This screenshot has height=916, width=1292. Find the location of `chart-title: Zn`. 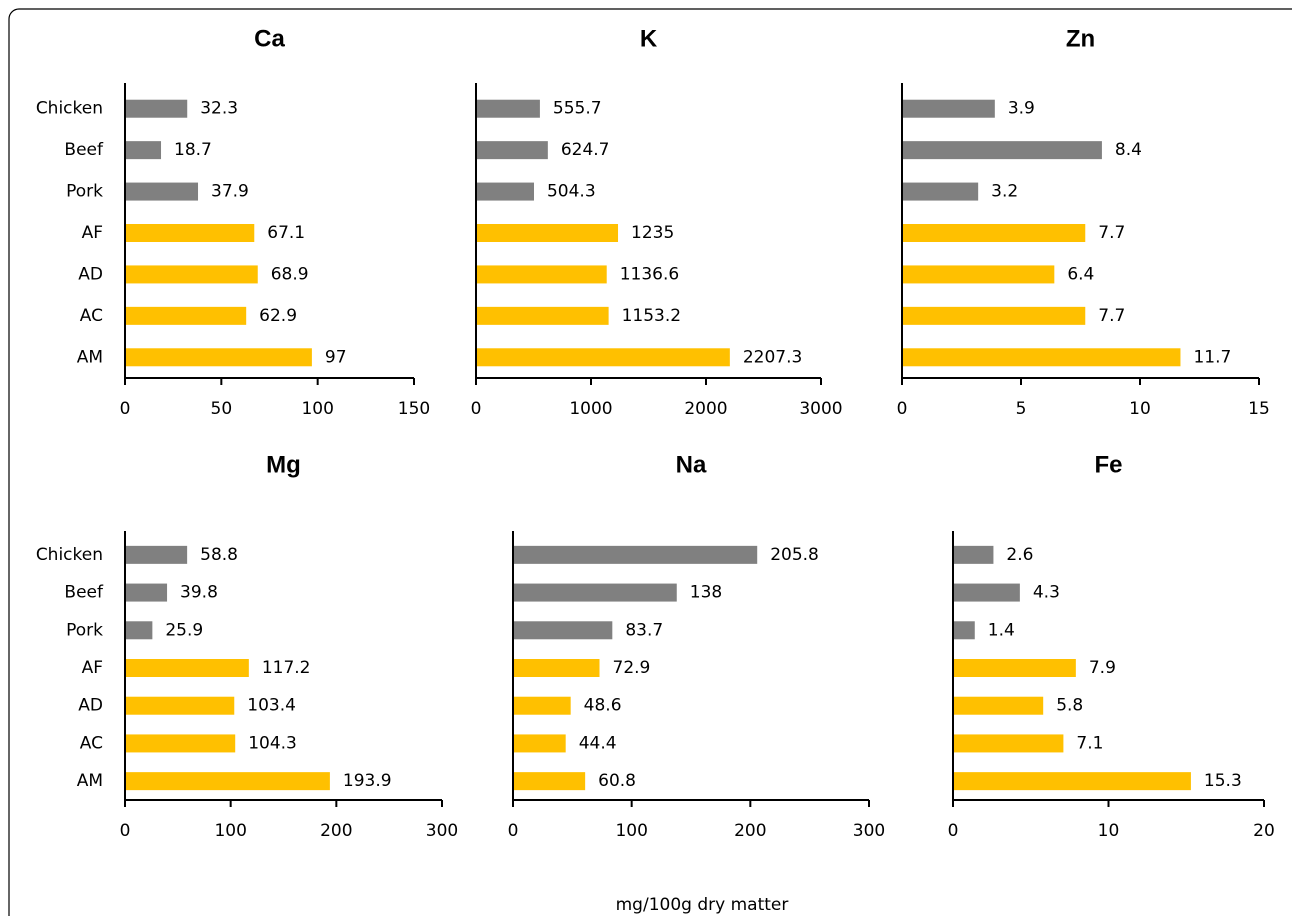

chart-title: Zn is located at coordinates (1080, 38).